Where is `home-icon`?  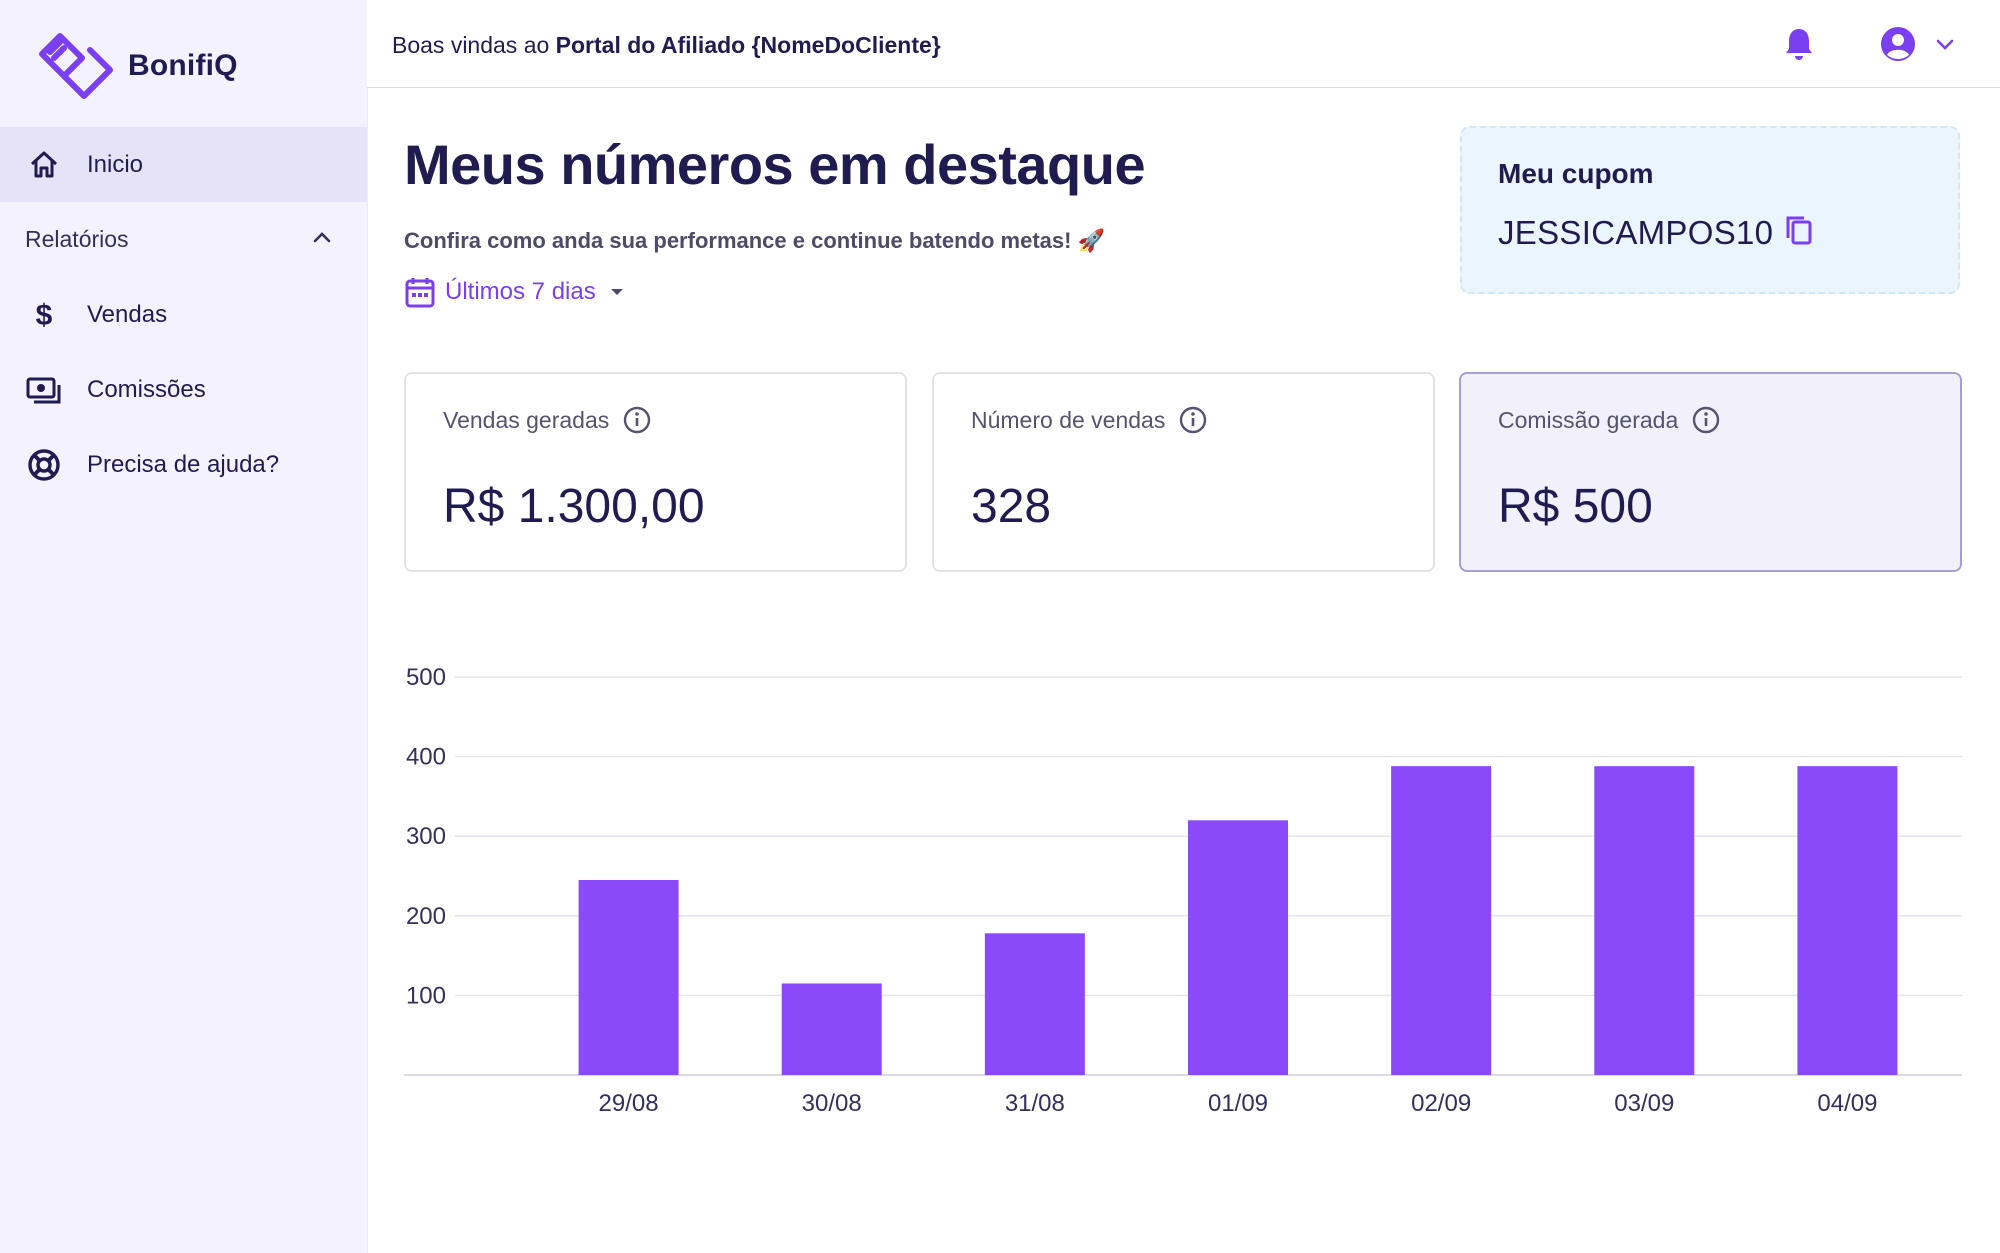
home-icon is located at coordinates (44, 165).